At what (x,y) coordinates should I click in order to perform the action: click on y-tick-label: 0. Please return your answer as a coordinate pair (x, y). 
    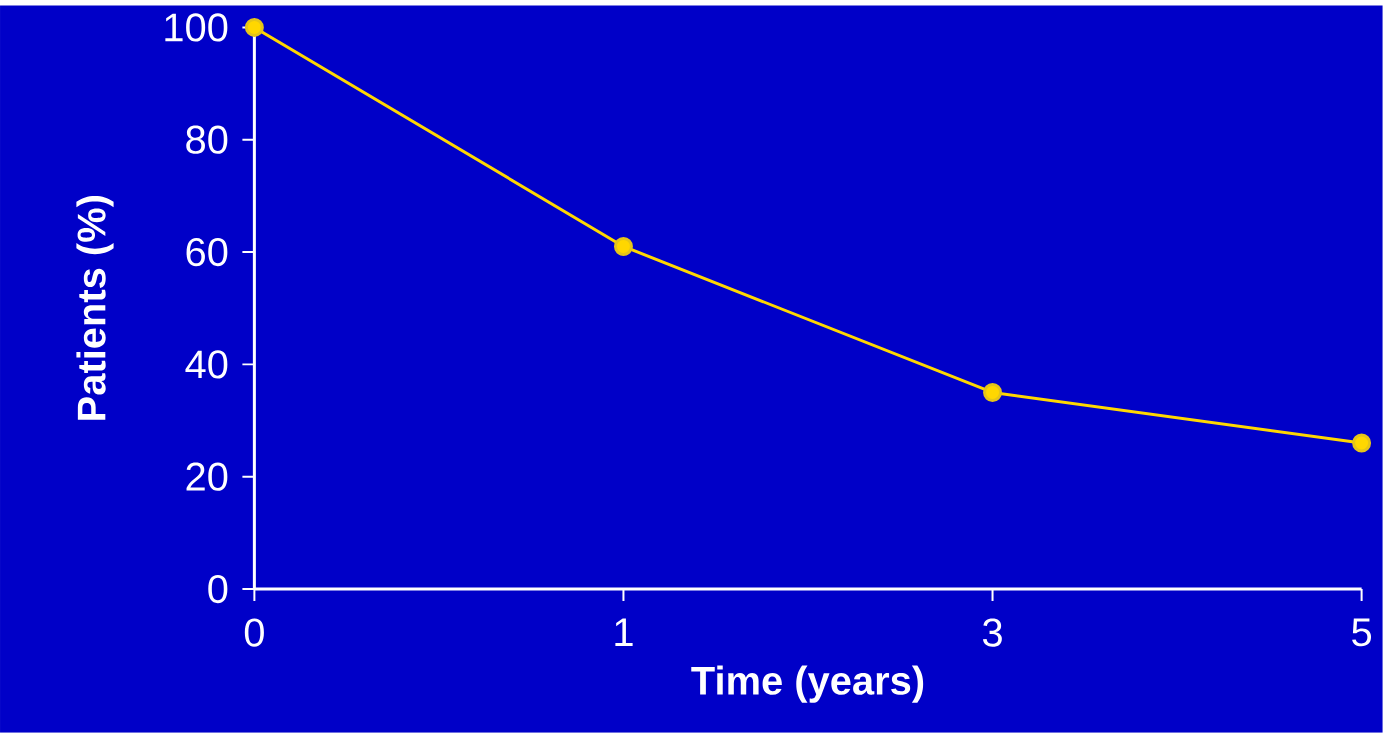
    Looking at the image, I should click on (218, 589).